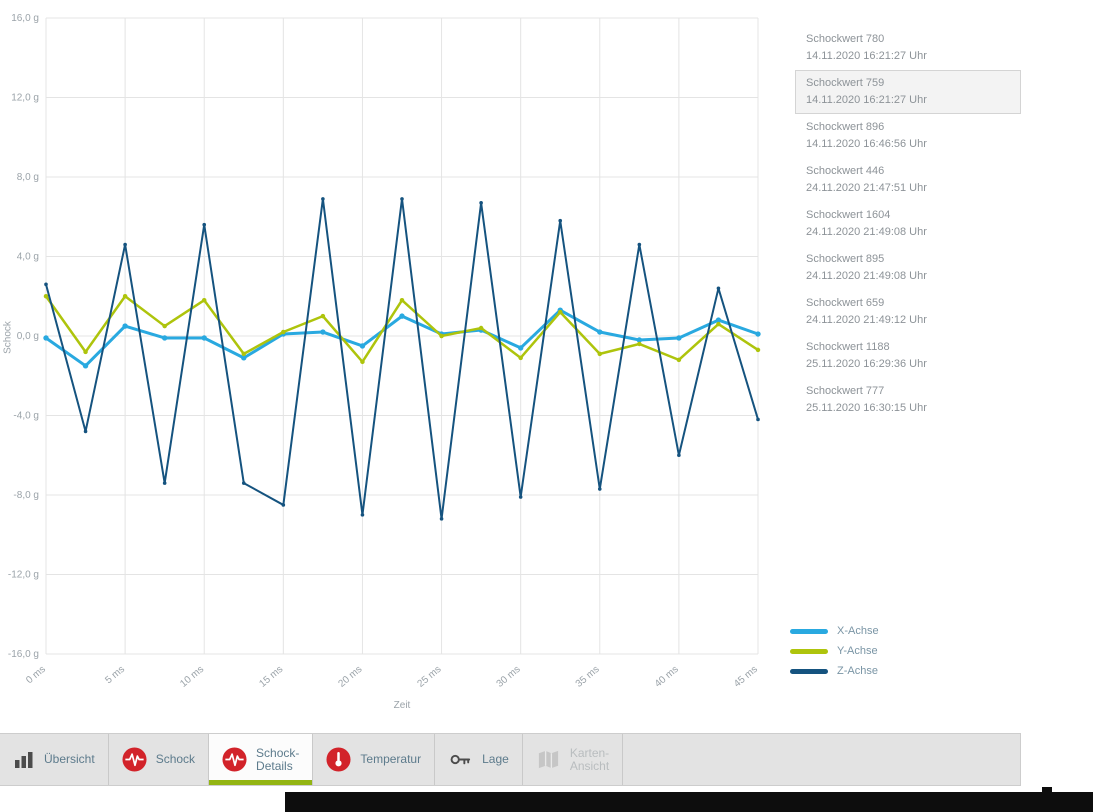  I want to click on svg-text: 0,0 g, so click(28, 336).